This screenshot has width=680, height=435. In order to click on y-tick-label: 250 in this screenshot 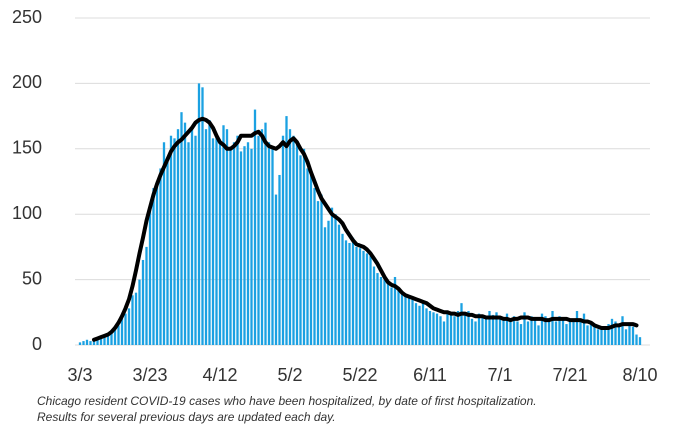, I will do `click(27, 17)`.